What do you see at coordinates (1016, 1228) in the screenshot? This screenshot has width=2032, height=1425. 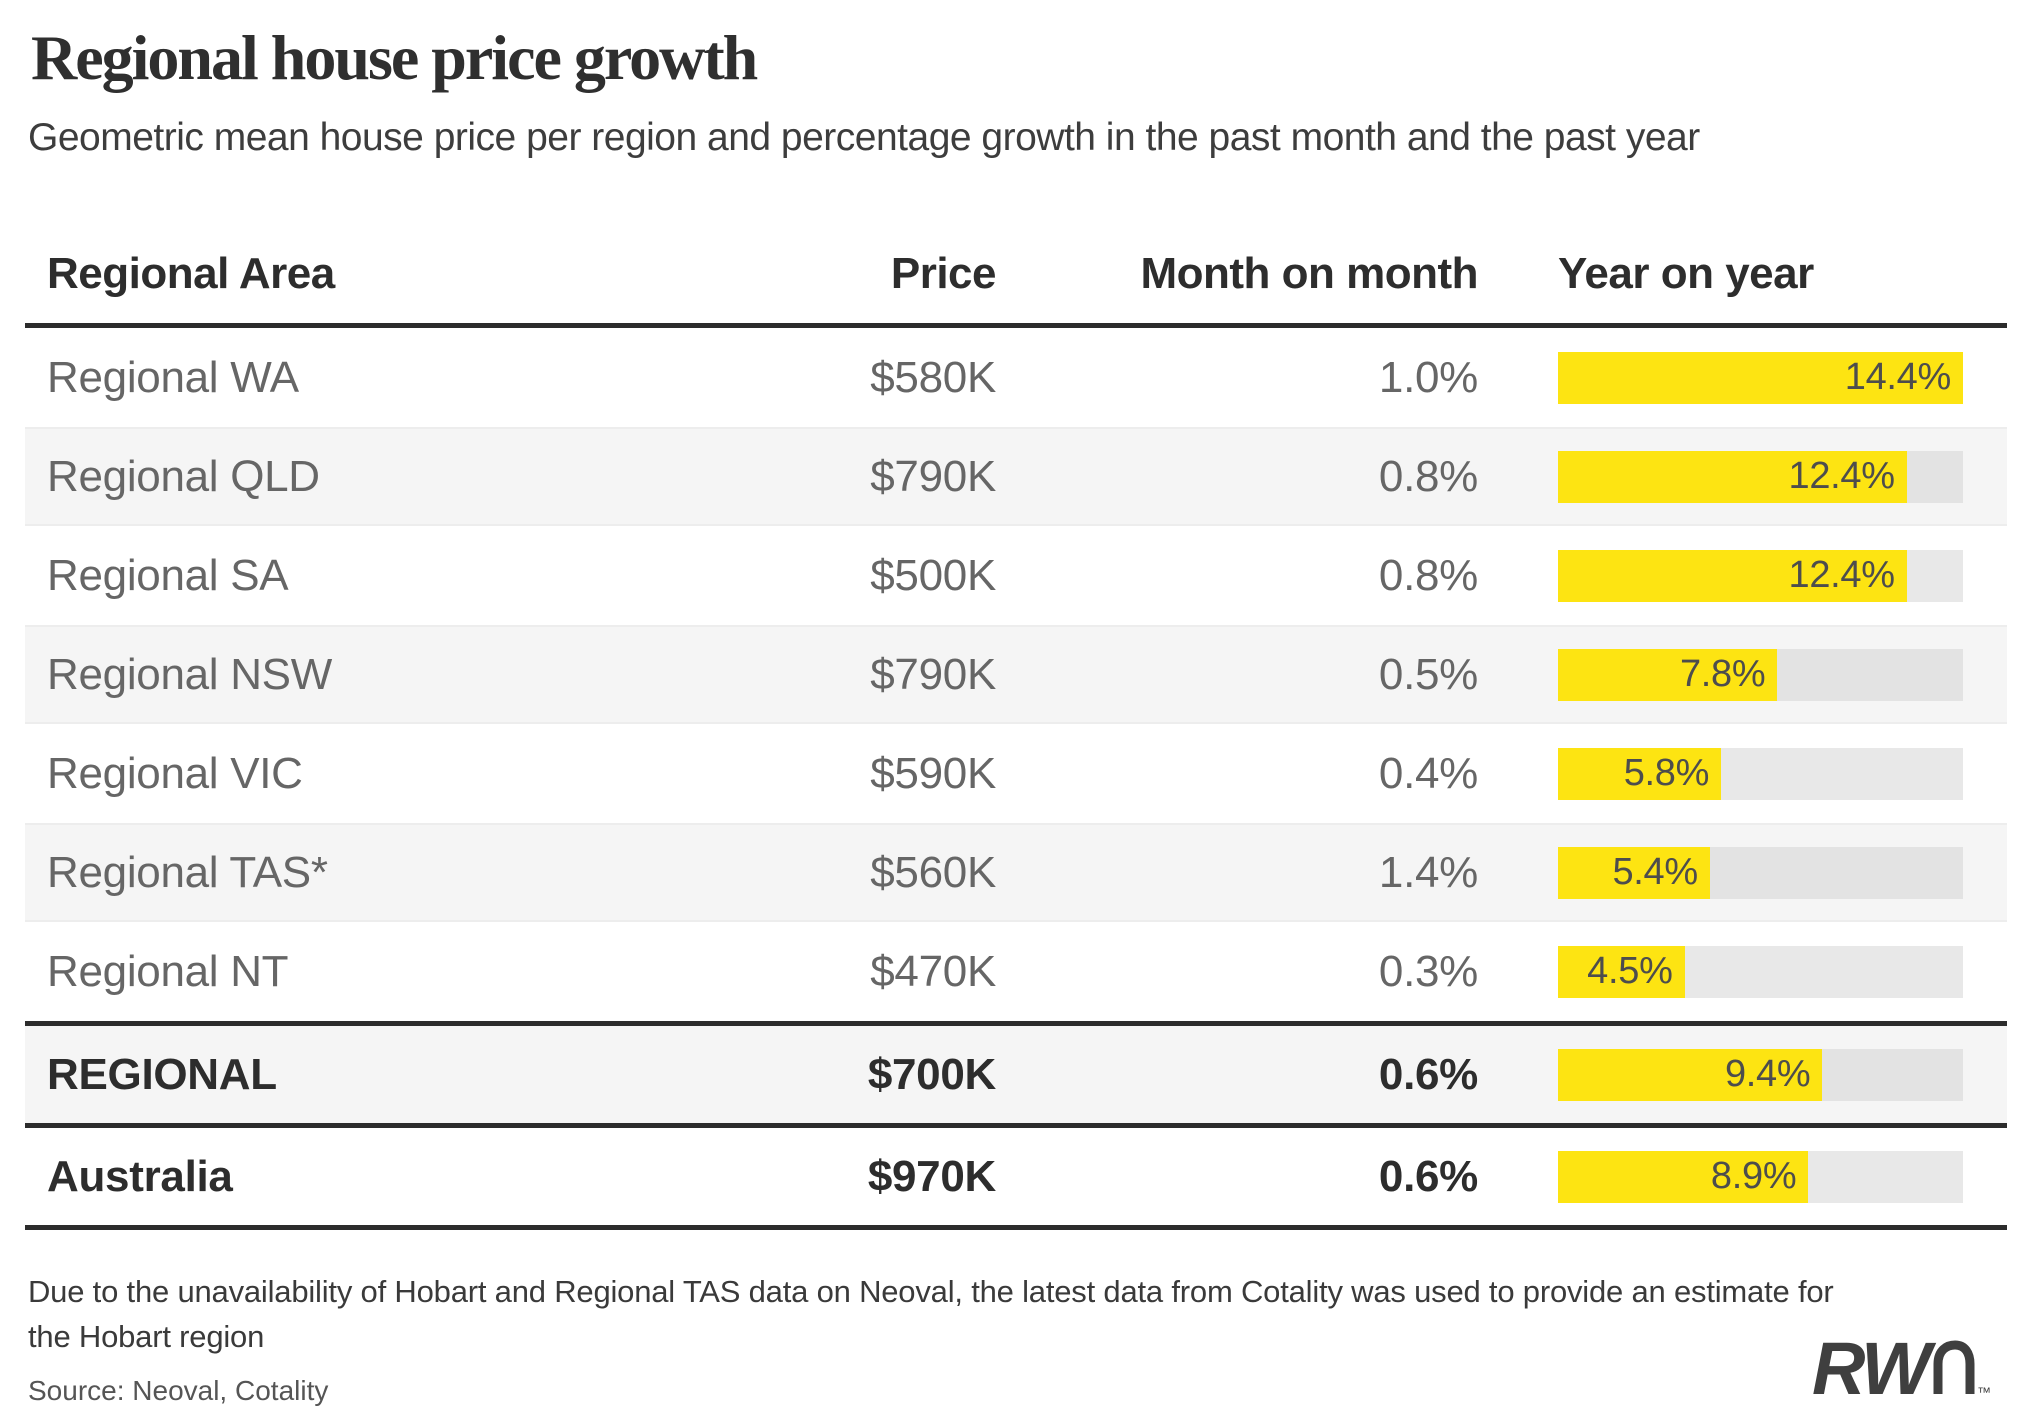 I see `bottom-rule` at bounding box center [1016, 1228].